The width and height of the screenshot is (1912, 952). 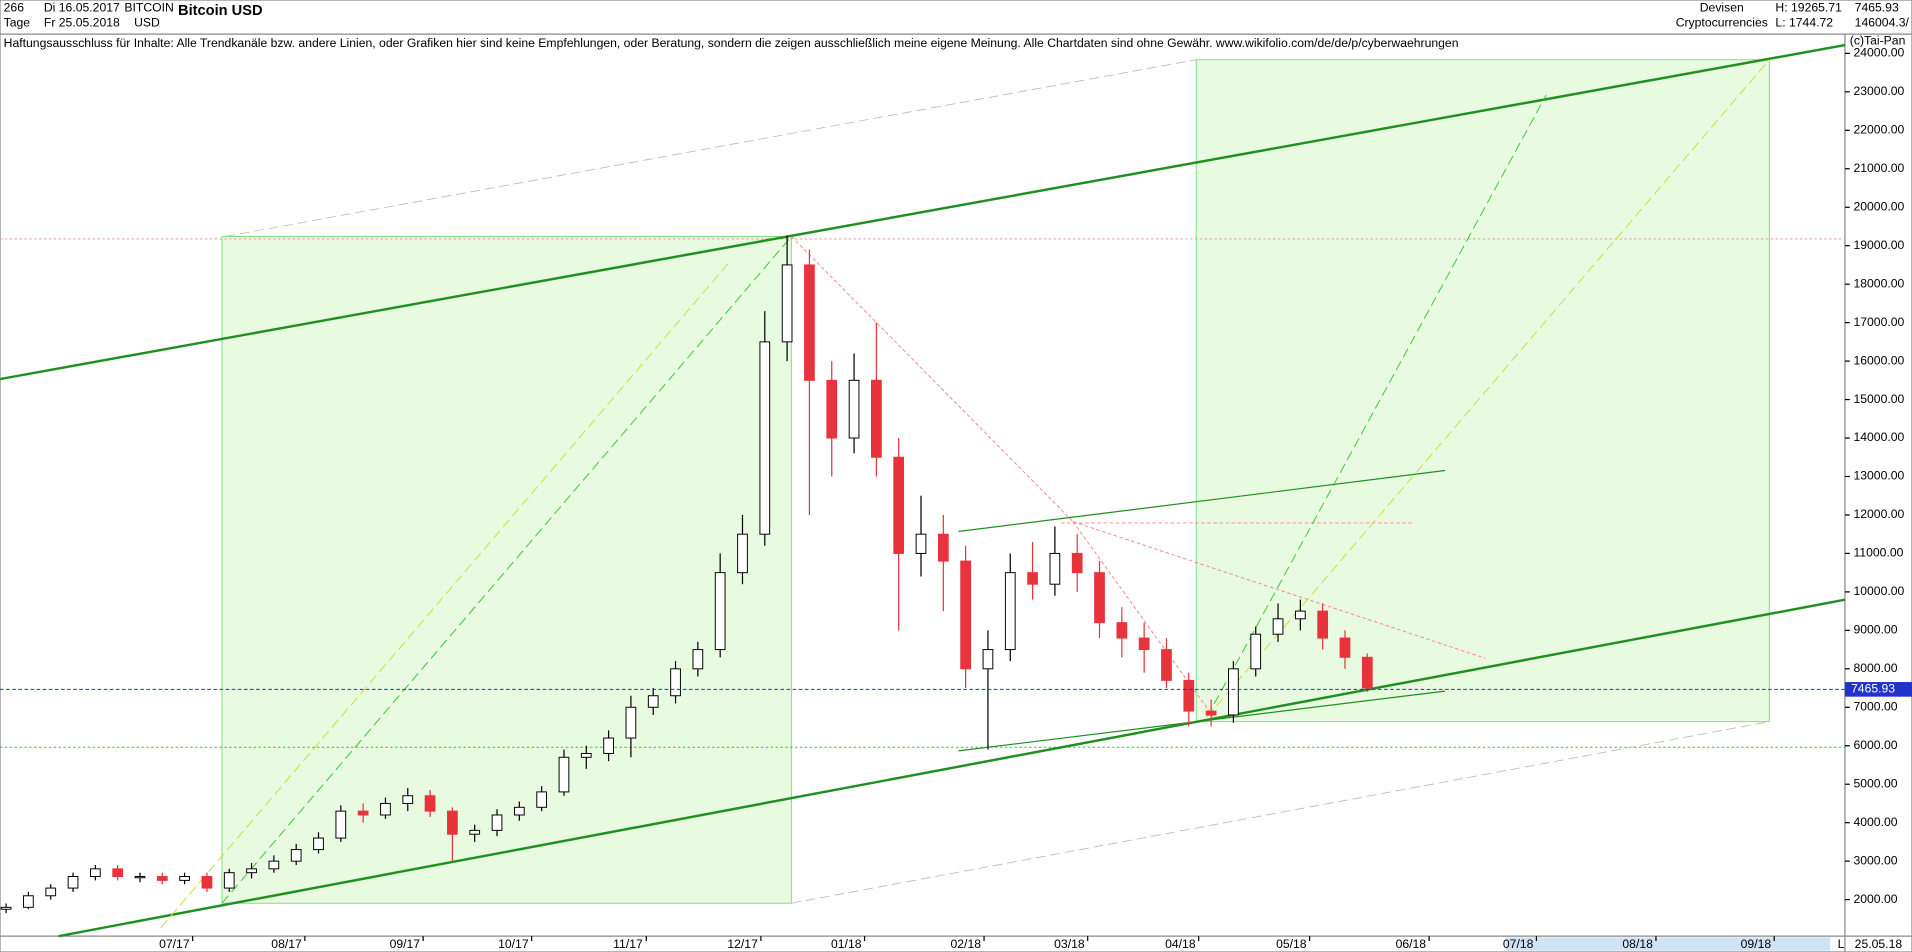 I want to click on wedge-line, so click(x=1202, y=501).